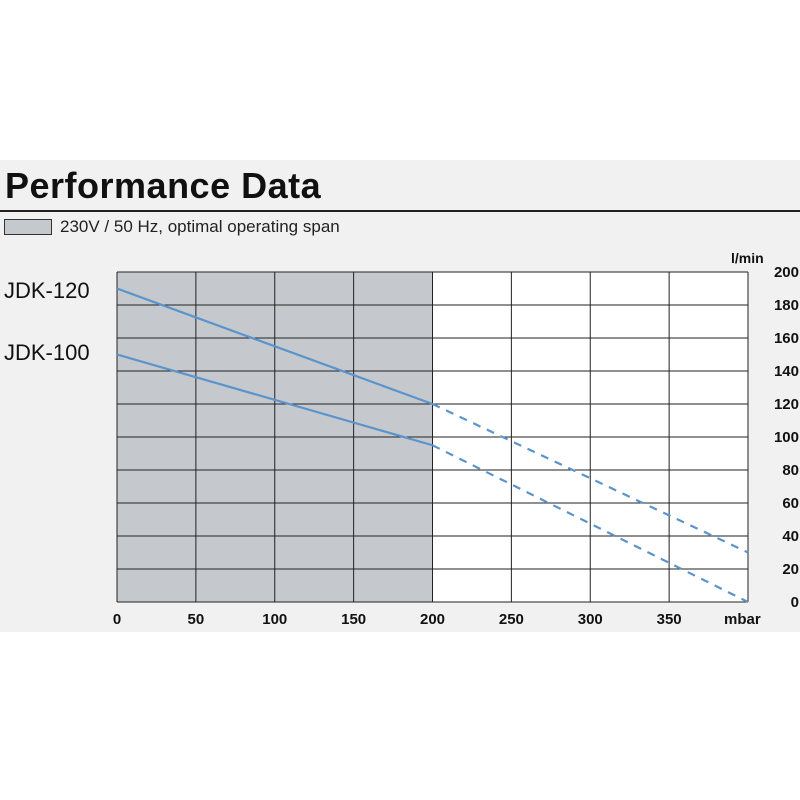 This screenshot has height=800, width=800. What do you see at coordinates (742, 619) in the screenshot?
I see `x-axis-unit: mbar` at bounding box center [742, 619].